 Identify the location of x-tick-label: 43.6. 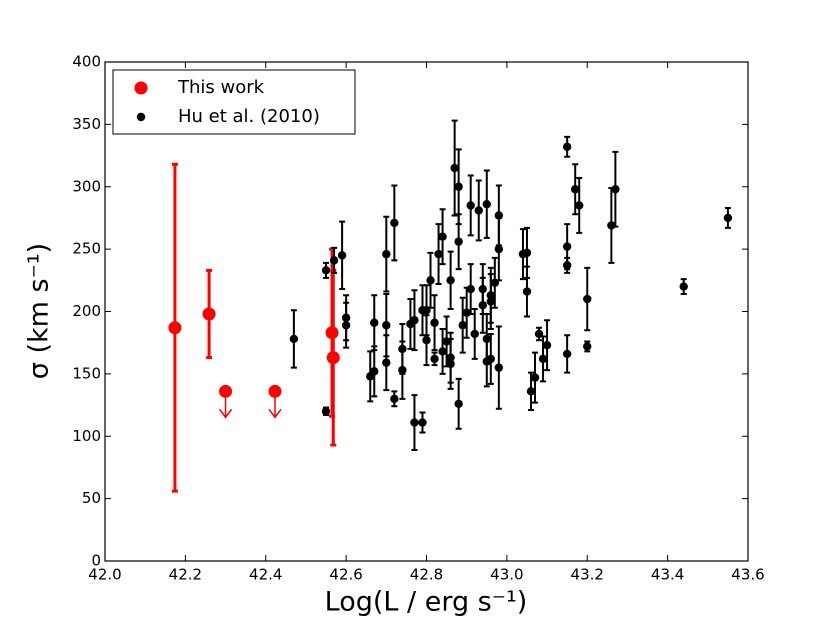
(747, 575).